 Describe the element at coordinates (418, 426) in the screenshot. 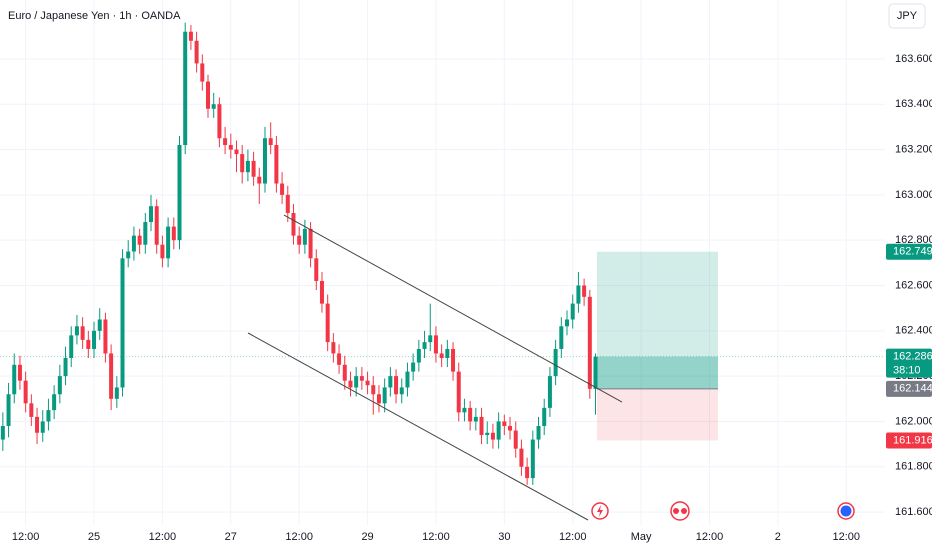

I see `channel-lower` at that location.